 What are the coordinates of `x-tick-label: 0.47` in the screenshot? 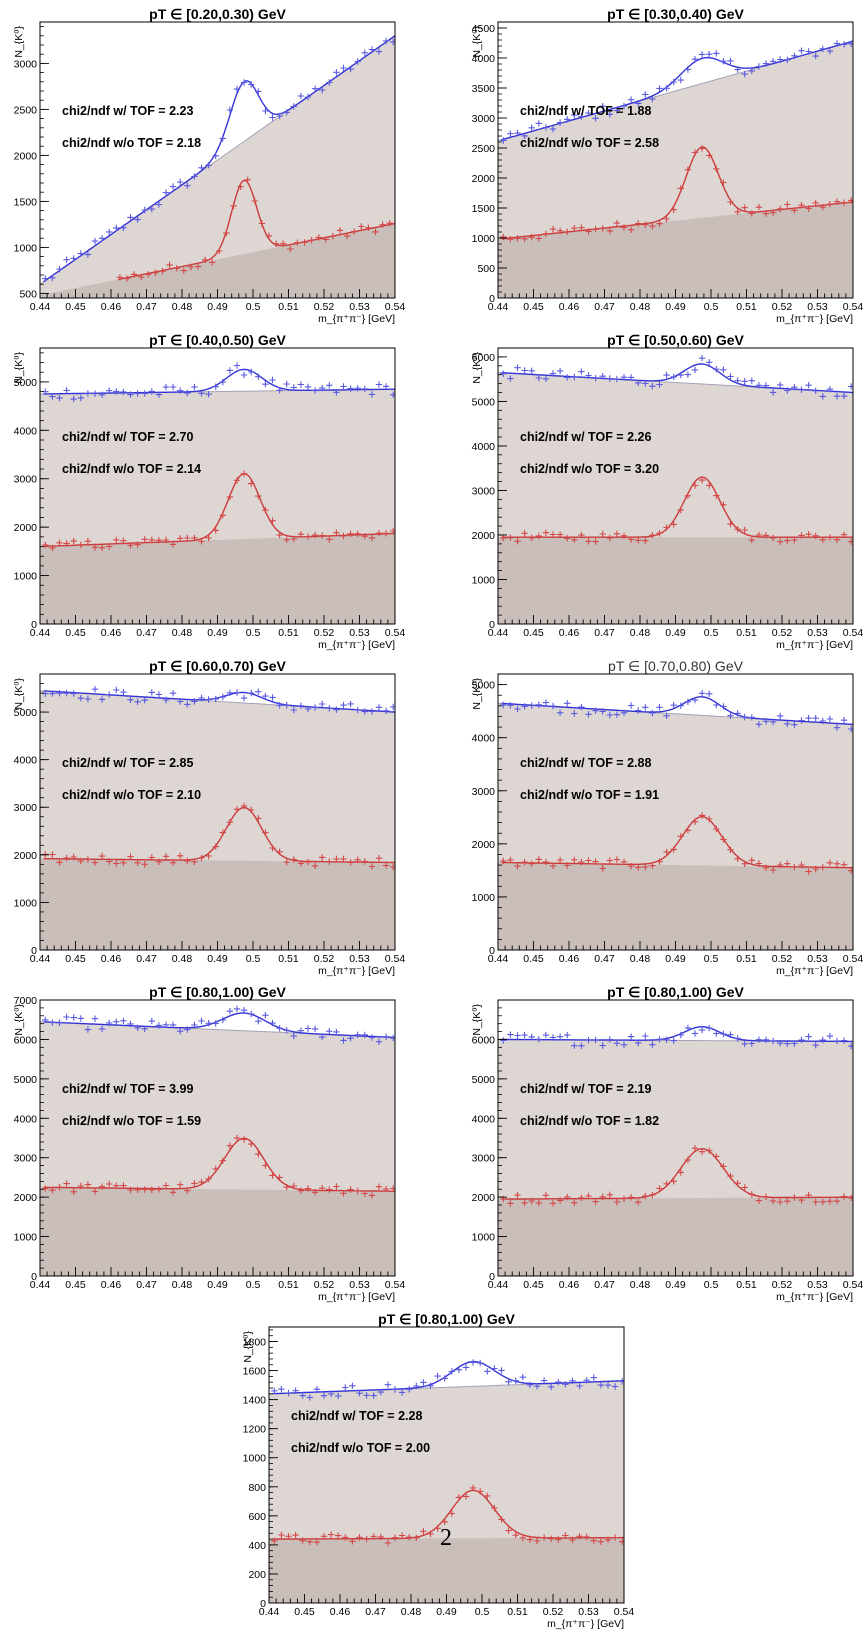 It's located at (146, 959).